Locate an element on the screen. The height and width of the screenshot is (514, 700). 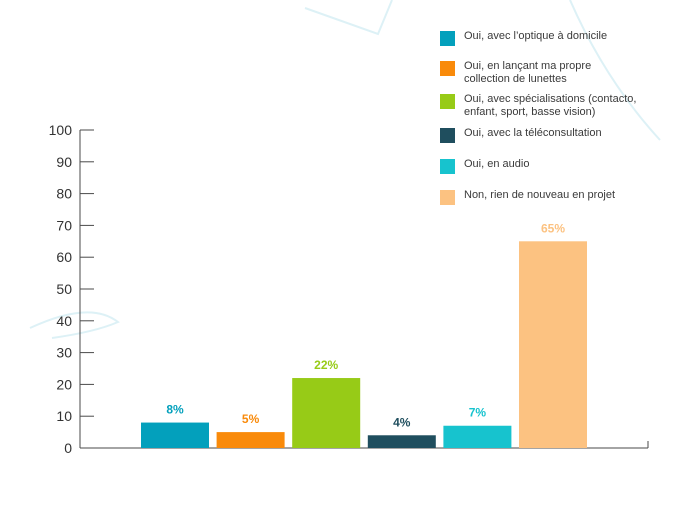
y-tick-label: 60 is located at coordinates (64, 257).